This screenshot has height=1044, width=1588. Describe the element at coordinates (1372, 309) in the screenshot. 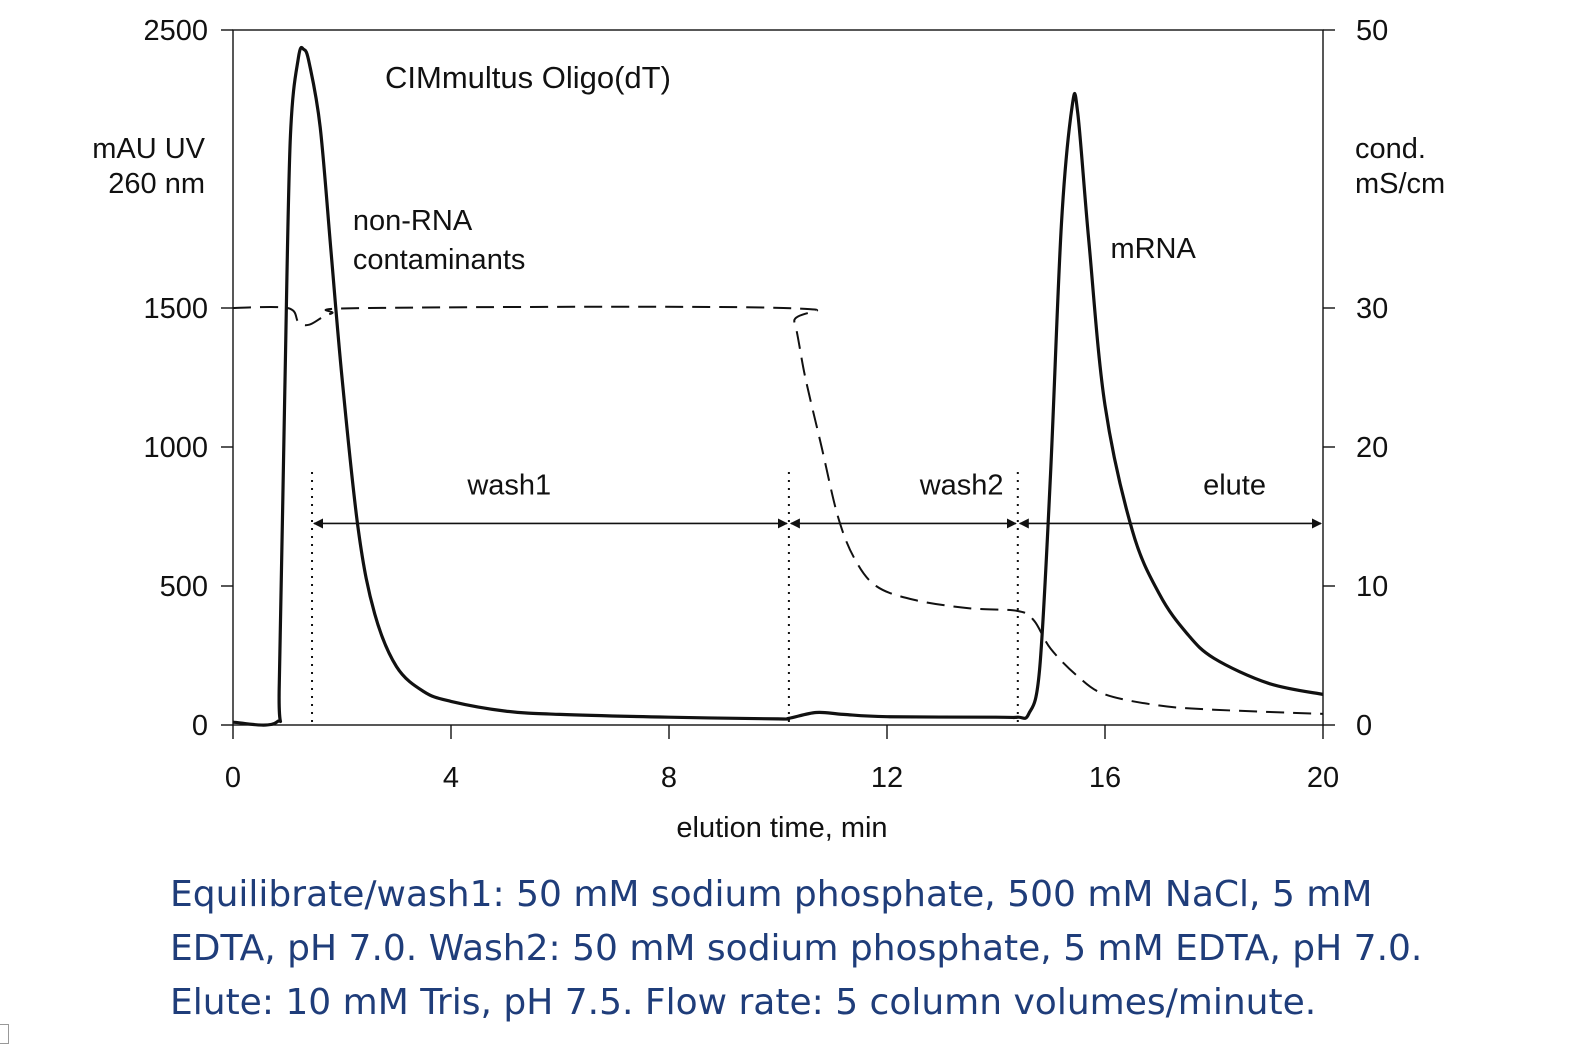

I see `y-right-tick-label: 30` at that location.